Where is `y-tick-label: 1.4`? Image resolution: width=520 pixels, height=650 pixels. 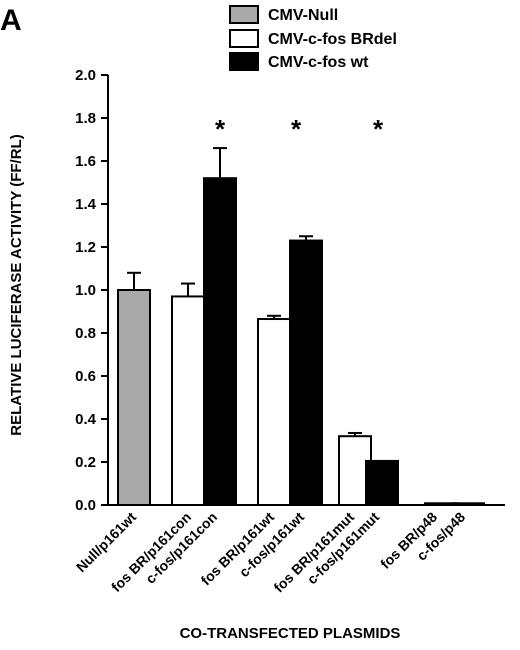 y-tick-label: 1.4 is located at coordinates (86, 204).